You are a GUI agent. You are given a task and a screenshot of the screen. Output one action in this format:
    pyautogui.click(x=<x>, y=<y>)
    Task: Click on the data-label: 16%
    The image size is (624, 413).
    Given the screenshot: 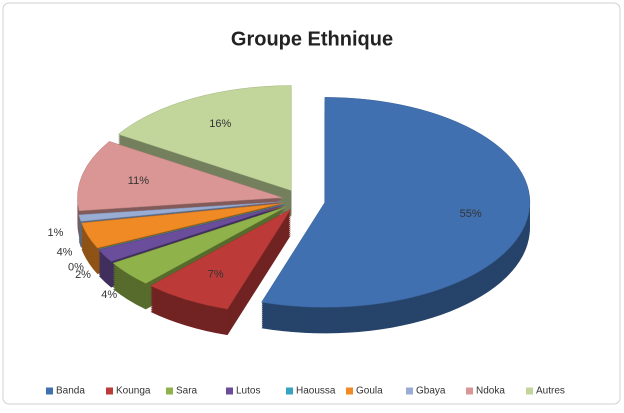 What is the action you would take?
    pyautogui.click(x=220, y=124)
    